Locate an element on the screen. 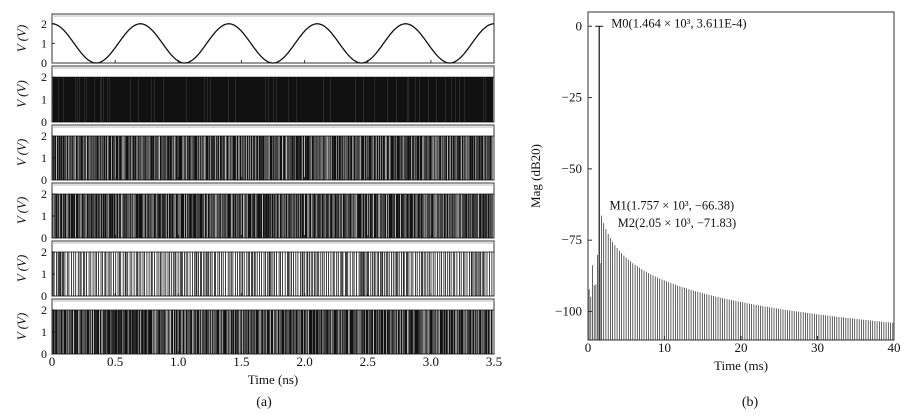  x-tick-label: 30 is located at coordinates (817, 347).